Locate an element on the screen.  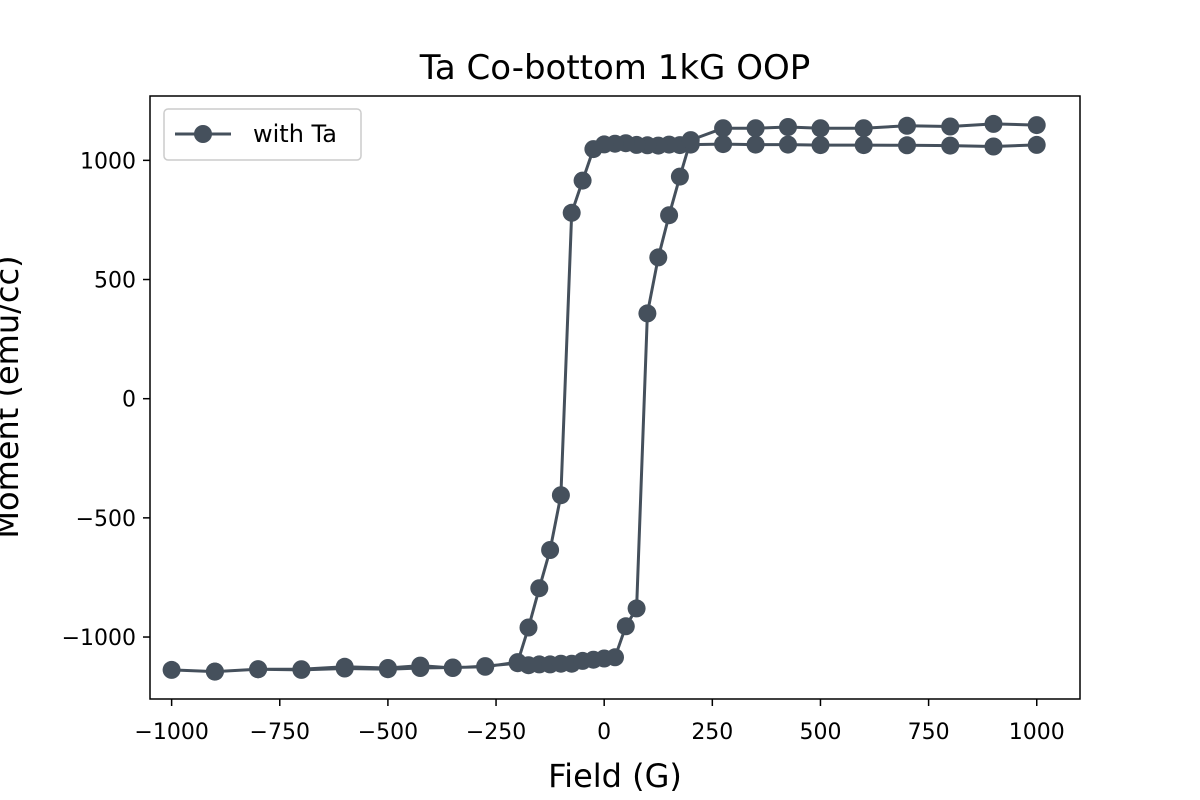
y-tick-label: 1000 is located at coordinates (108, 161).